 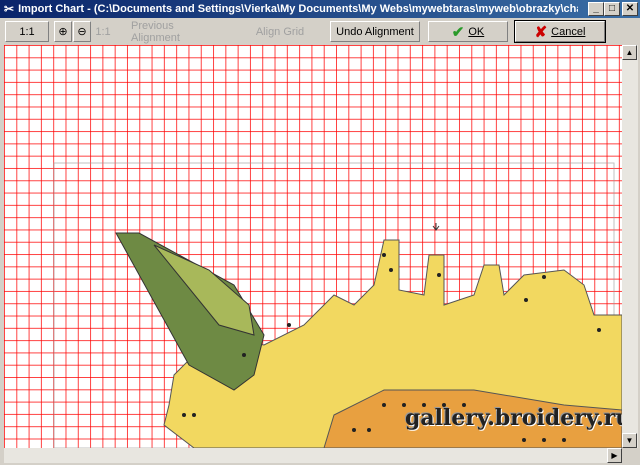 What do you see at coordinates (204, 290) in the screenshot?
I see `light-green-area` at bounding box center [204, 290].